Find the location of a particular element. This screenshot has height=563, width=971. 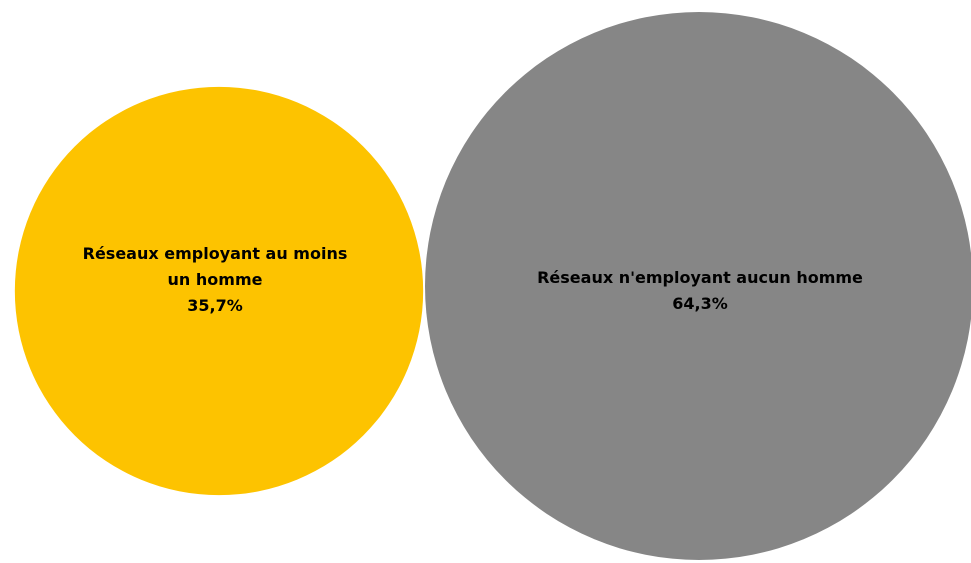

bubble-label-line-1: Réseaux employant au moins is located at coordinates (215, 253).